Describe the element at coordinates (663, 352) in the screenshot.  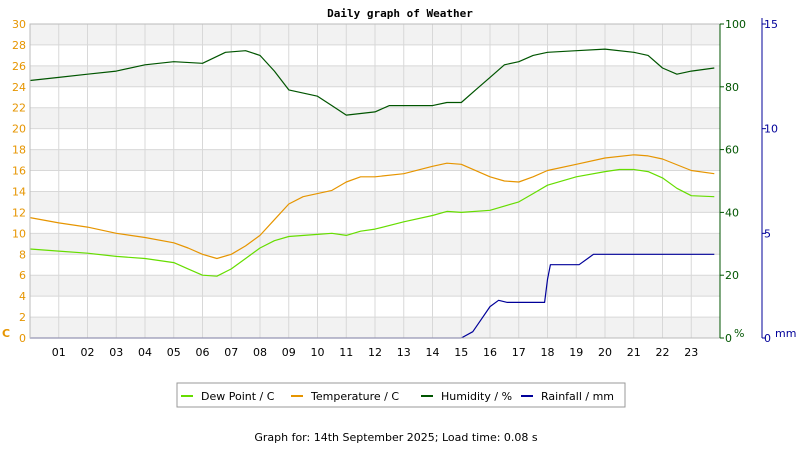
I see `x-tick-label: 22` at that location.